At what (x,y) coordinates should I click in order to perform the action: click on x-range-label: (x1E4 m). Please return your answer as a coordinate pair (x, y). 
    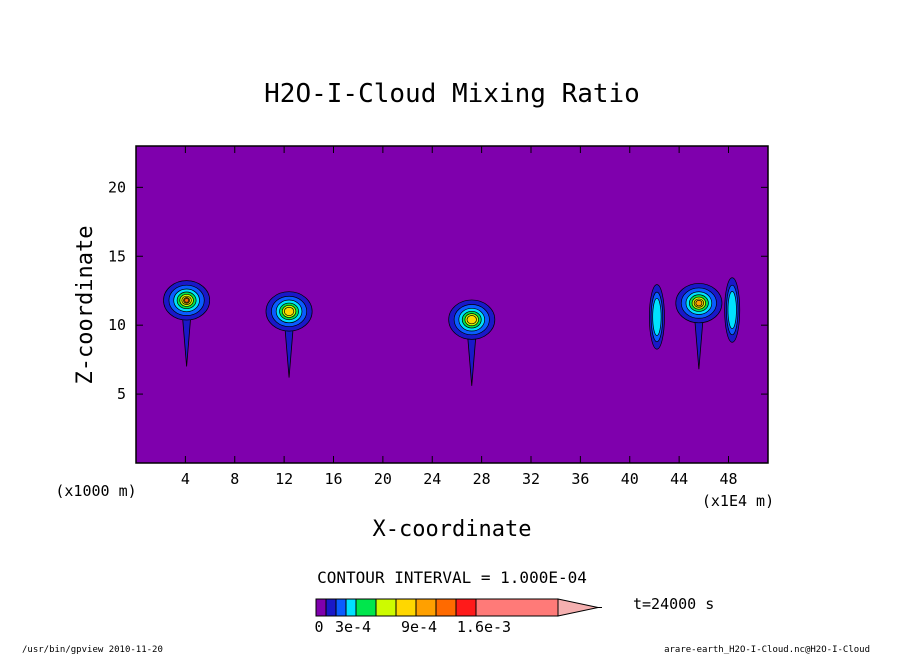
    Looking at the image, I should click on (738, 501).